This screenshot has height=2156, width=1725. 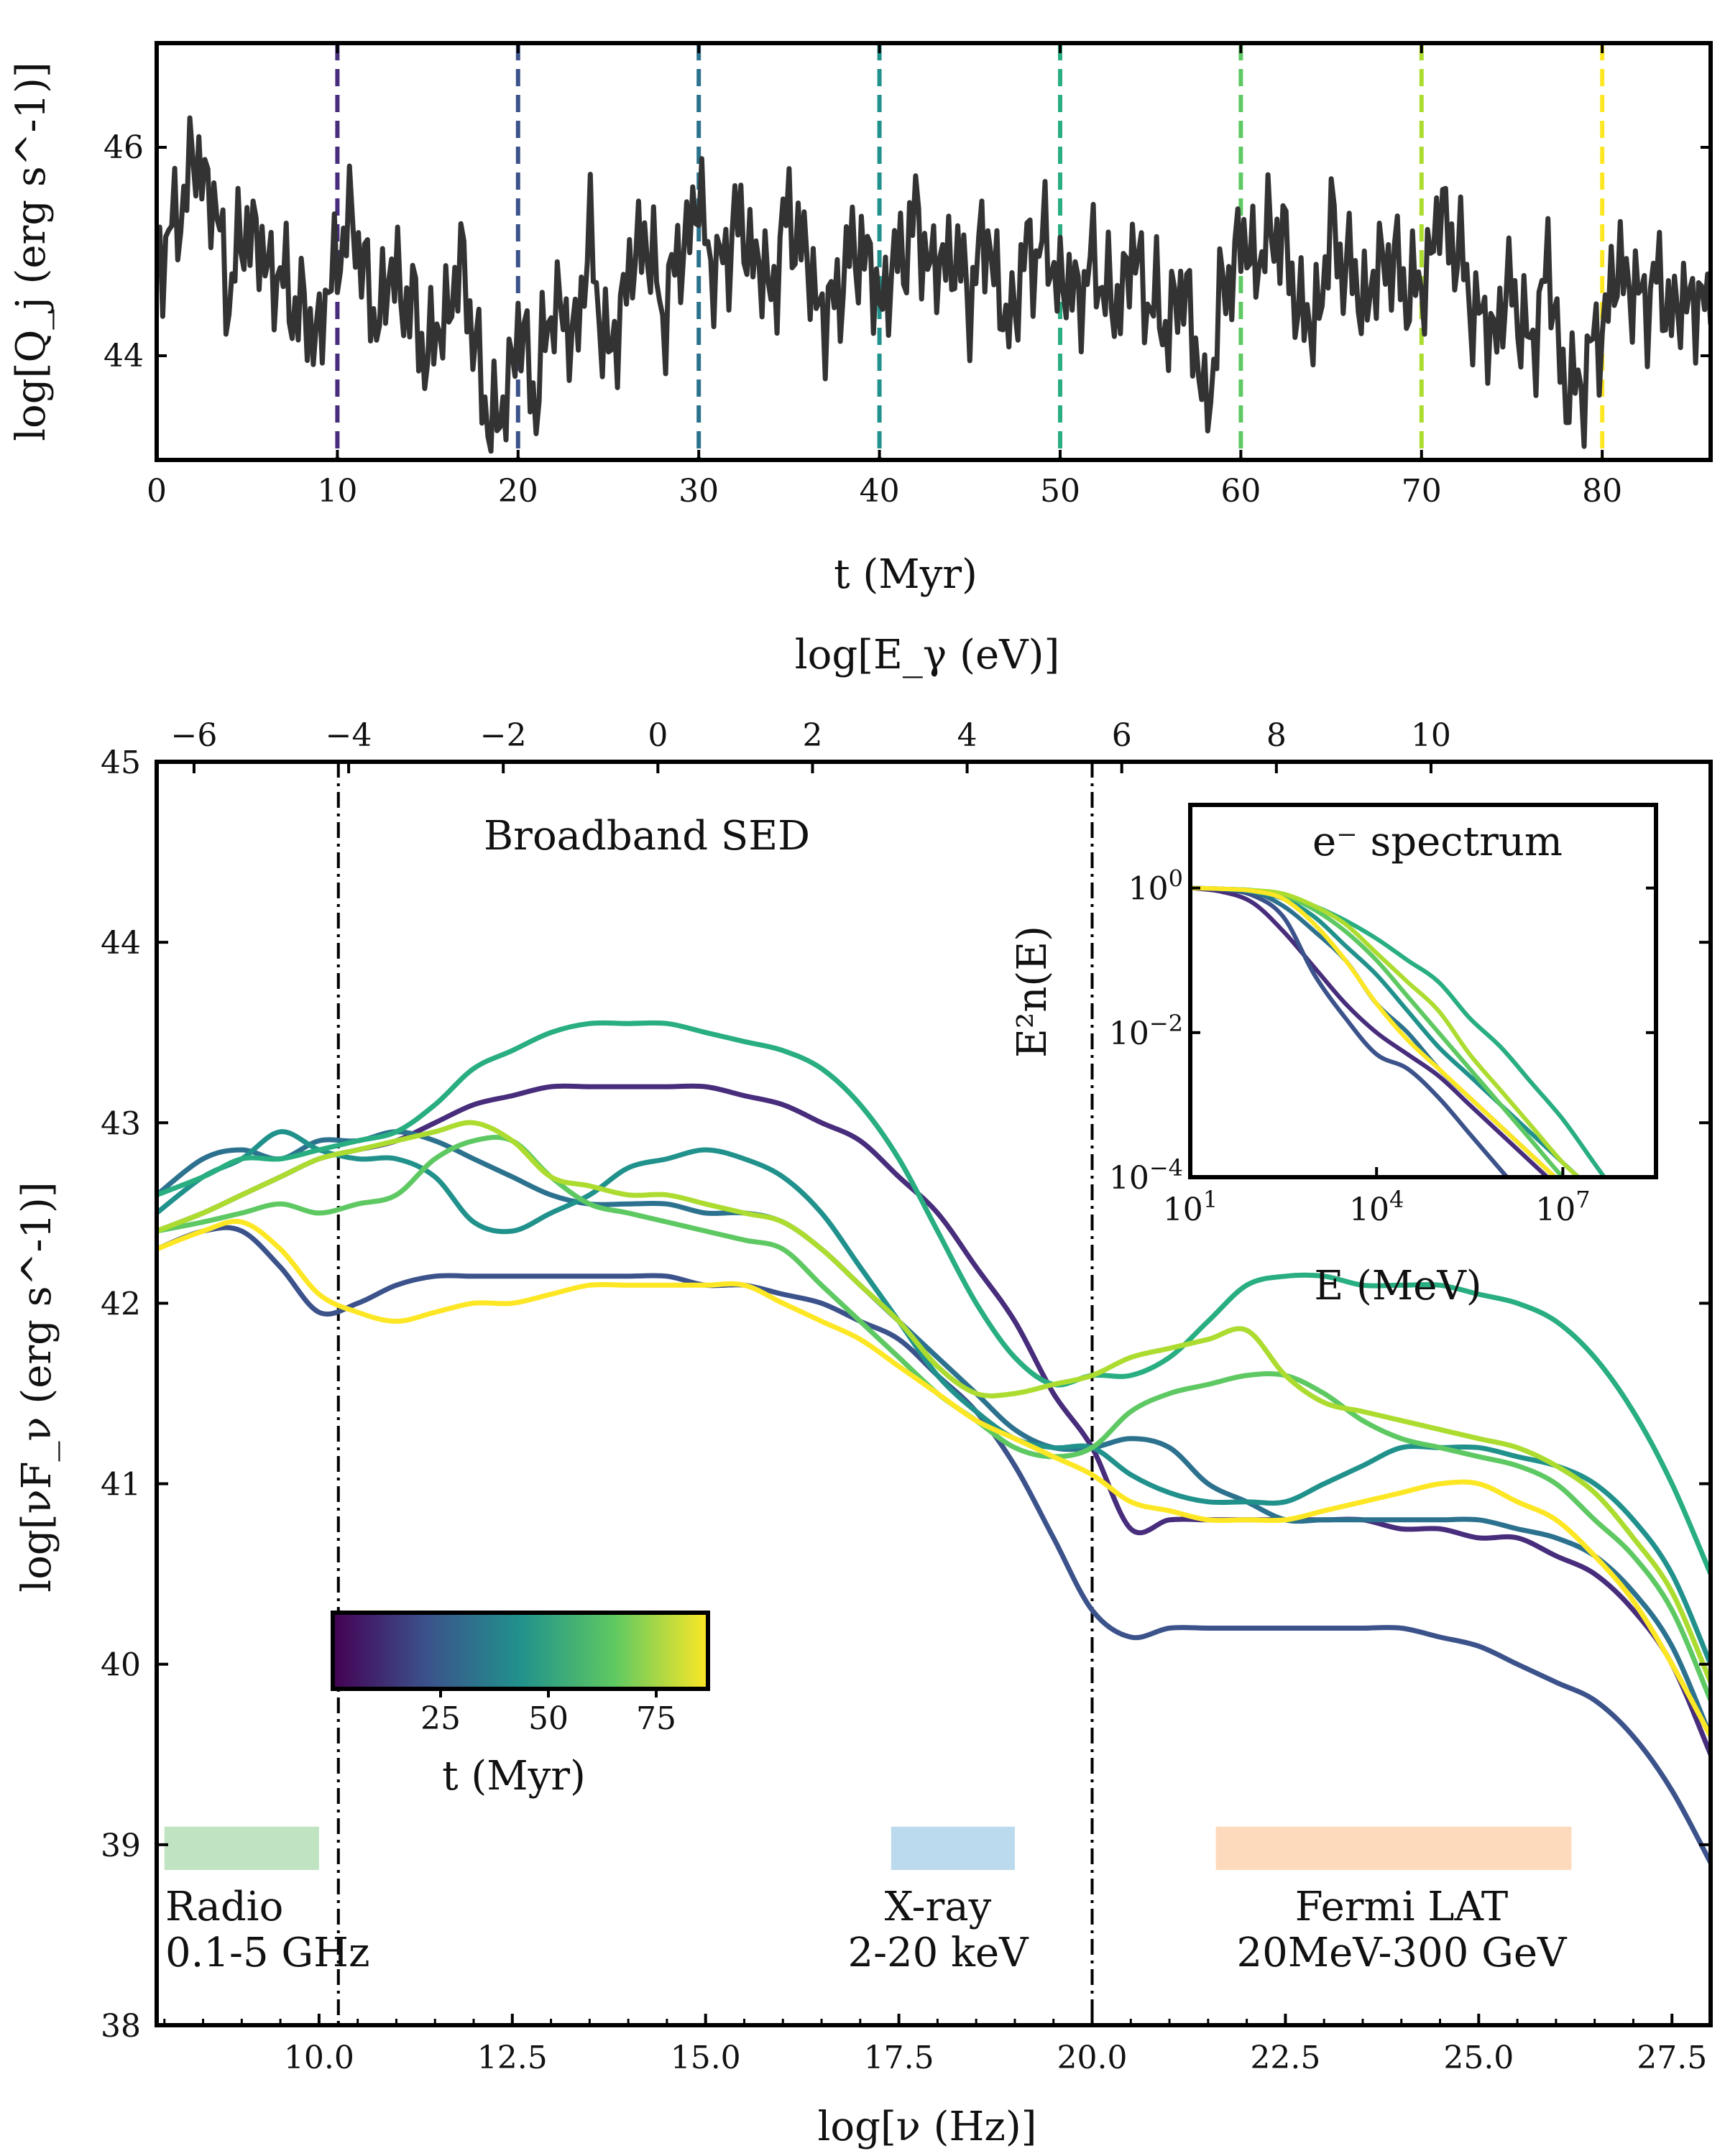 What do you see at coordinates (512, 2058) in the screenshot?
I see `sed-x-tick-label: 12.5` at bounding box center [512, 2058].